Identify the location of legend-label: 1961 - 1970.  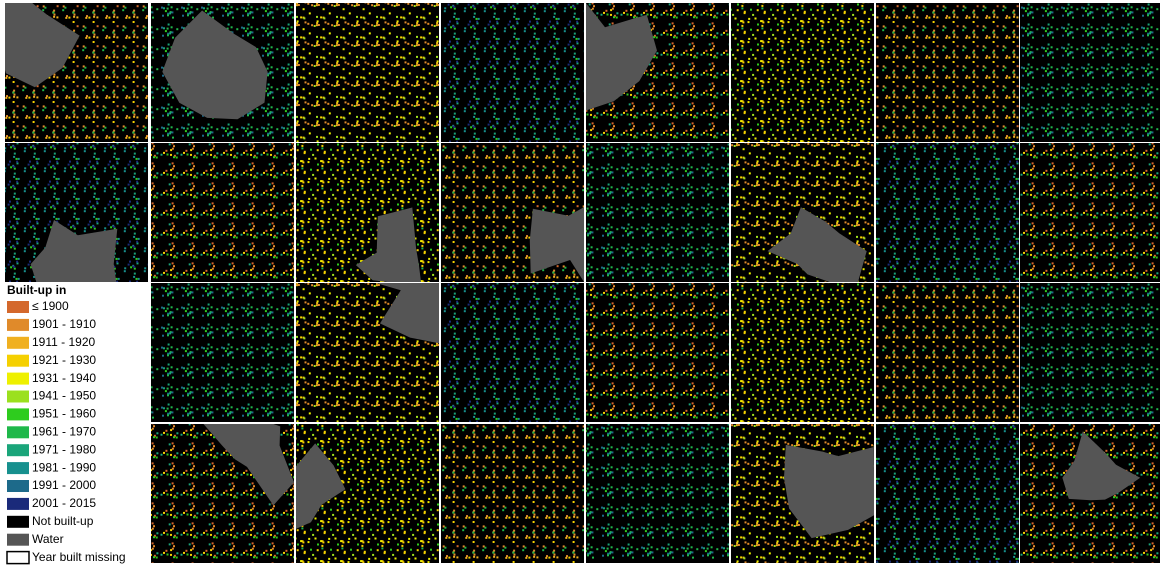
(64, 431).